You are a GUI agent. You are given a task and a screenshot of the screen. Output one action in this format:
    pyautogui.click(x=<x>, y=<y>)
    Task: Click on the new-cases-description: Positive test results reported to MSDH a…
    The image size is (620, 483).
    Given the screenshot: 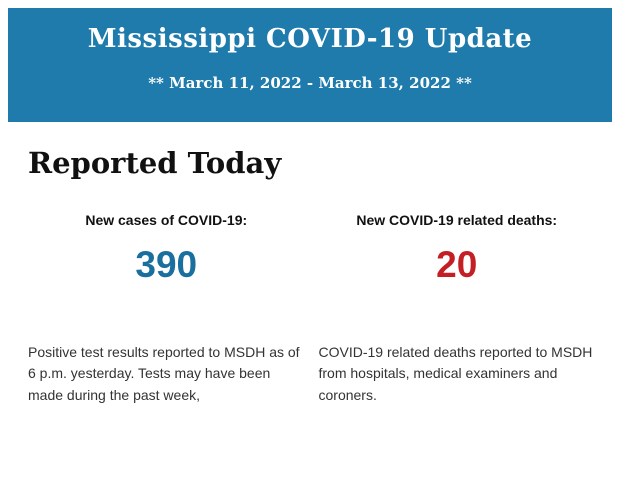 What is the action you would take?
    pyautogui.click(x=164, y=373)
    